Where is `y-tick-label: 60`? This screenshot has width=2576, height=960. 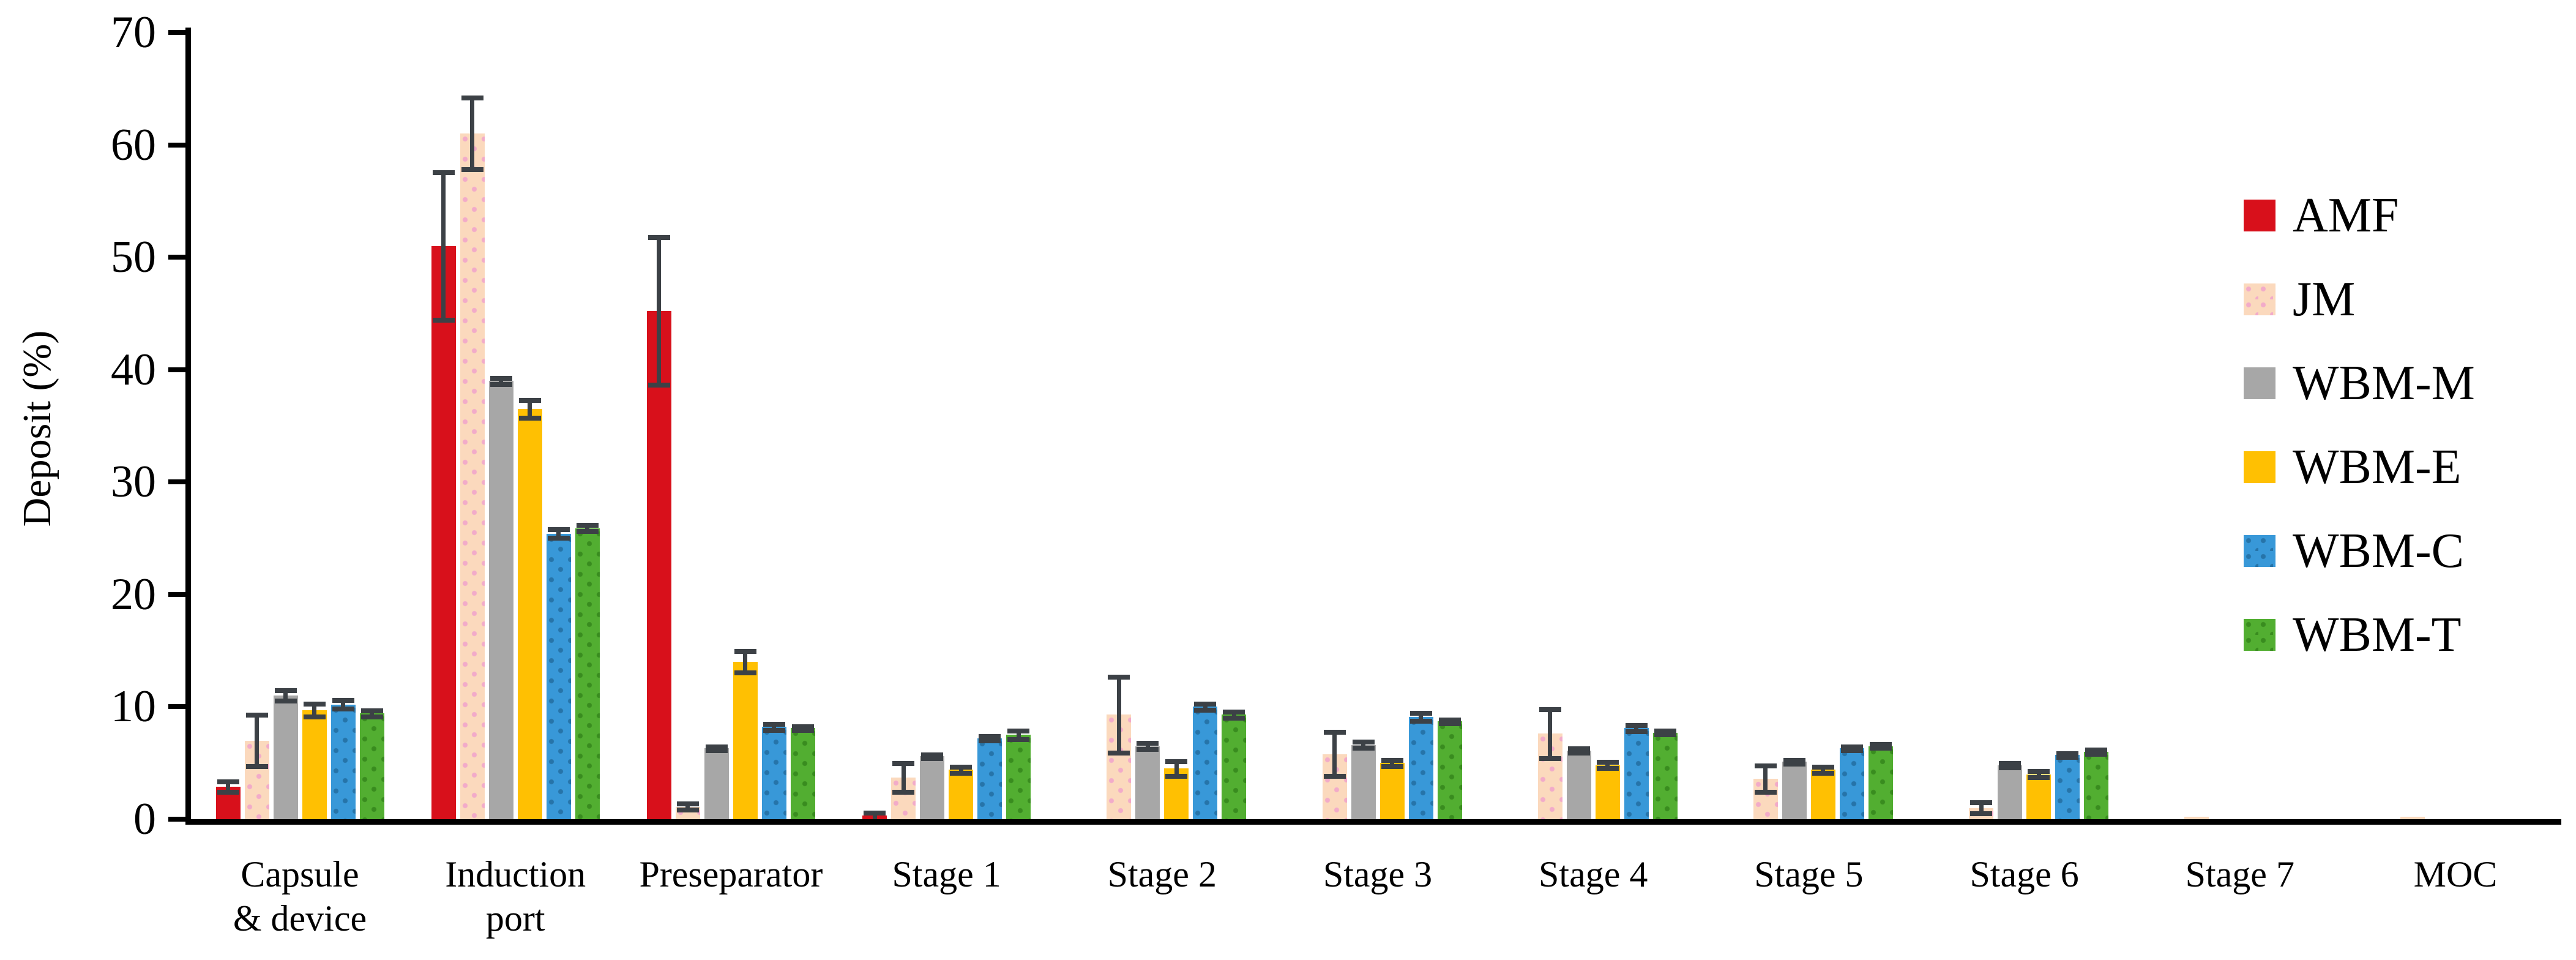 y-tick-label: 60 is located at coordinates (133, 144).